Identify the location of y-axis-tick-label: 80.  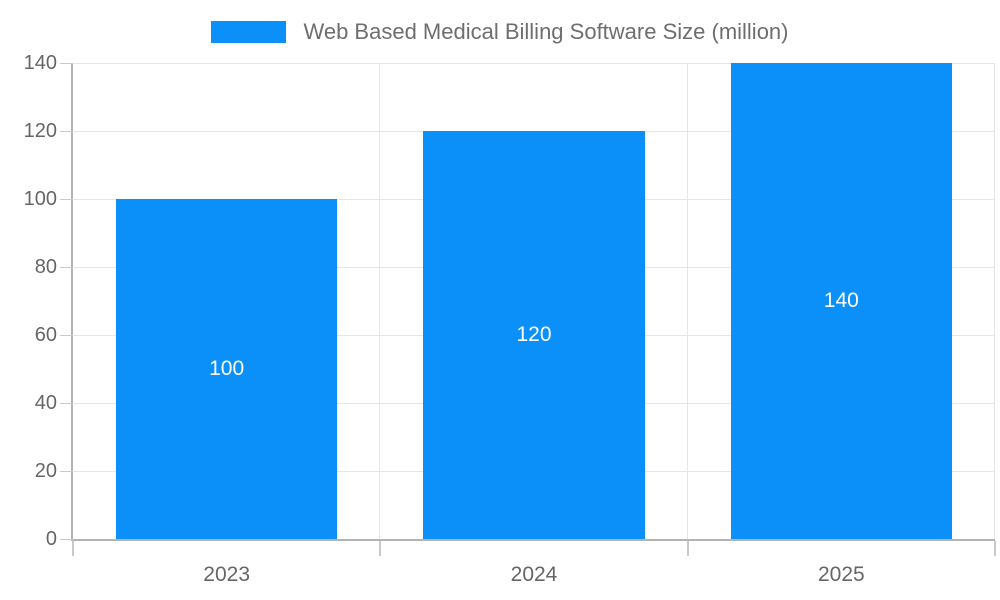
(45, 267).